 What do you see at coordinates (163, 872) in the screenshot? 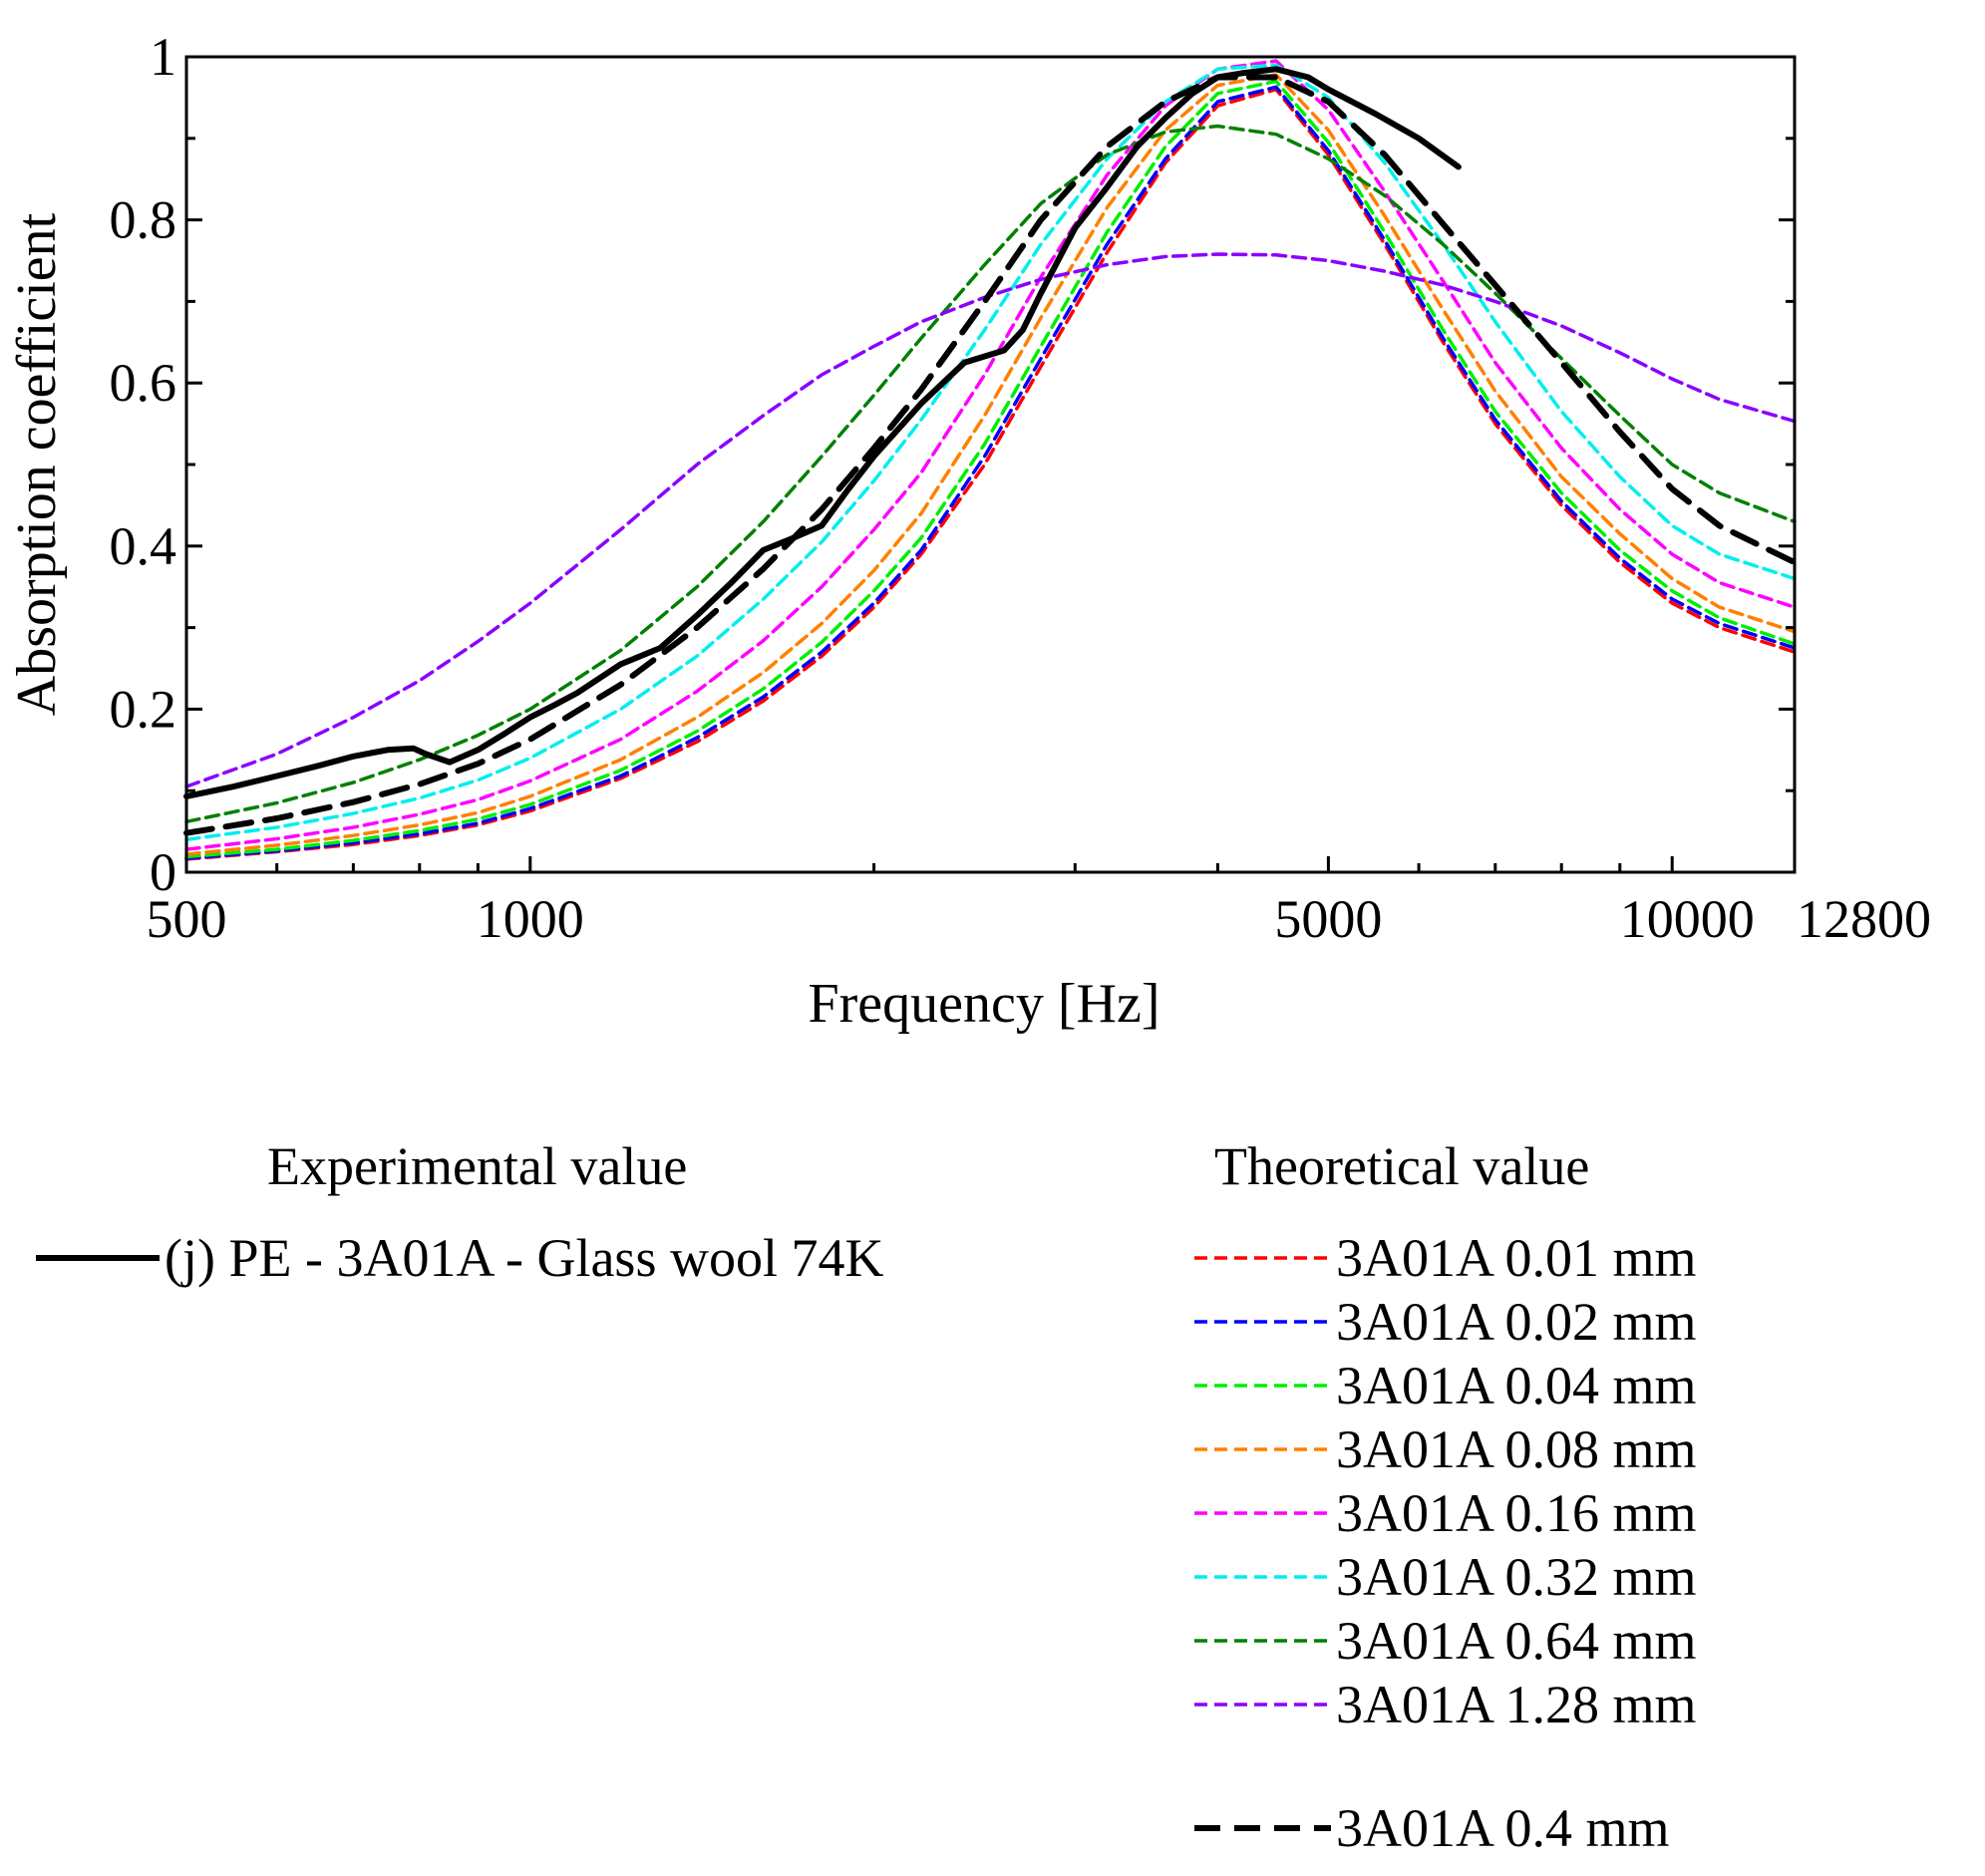
I see `y-tick-label: 0` at bounding box center [163, 872].